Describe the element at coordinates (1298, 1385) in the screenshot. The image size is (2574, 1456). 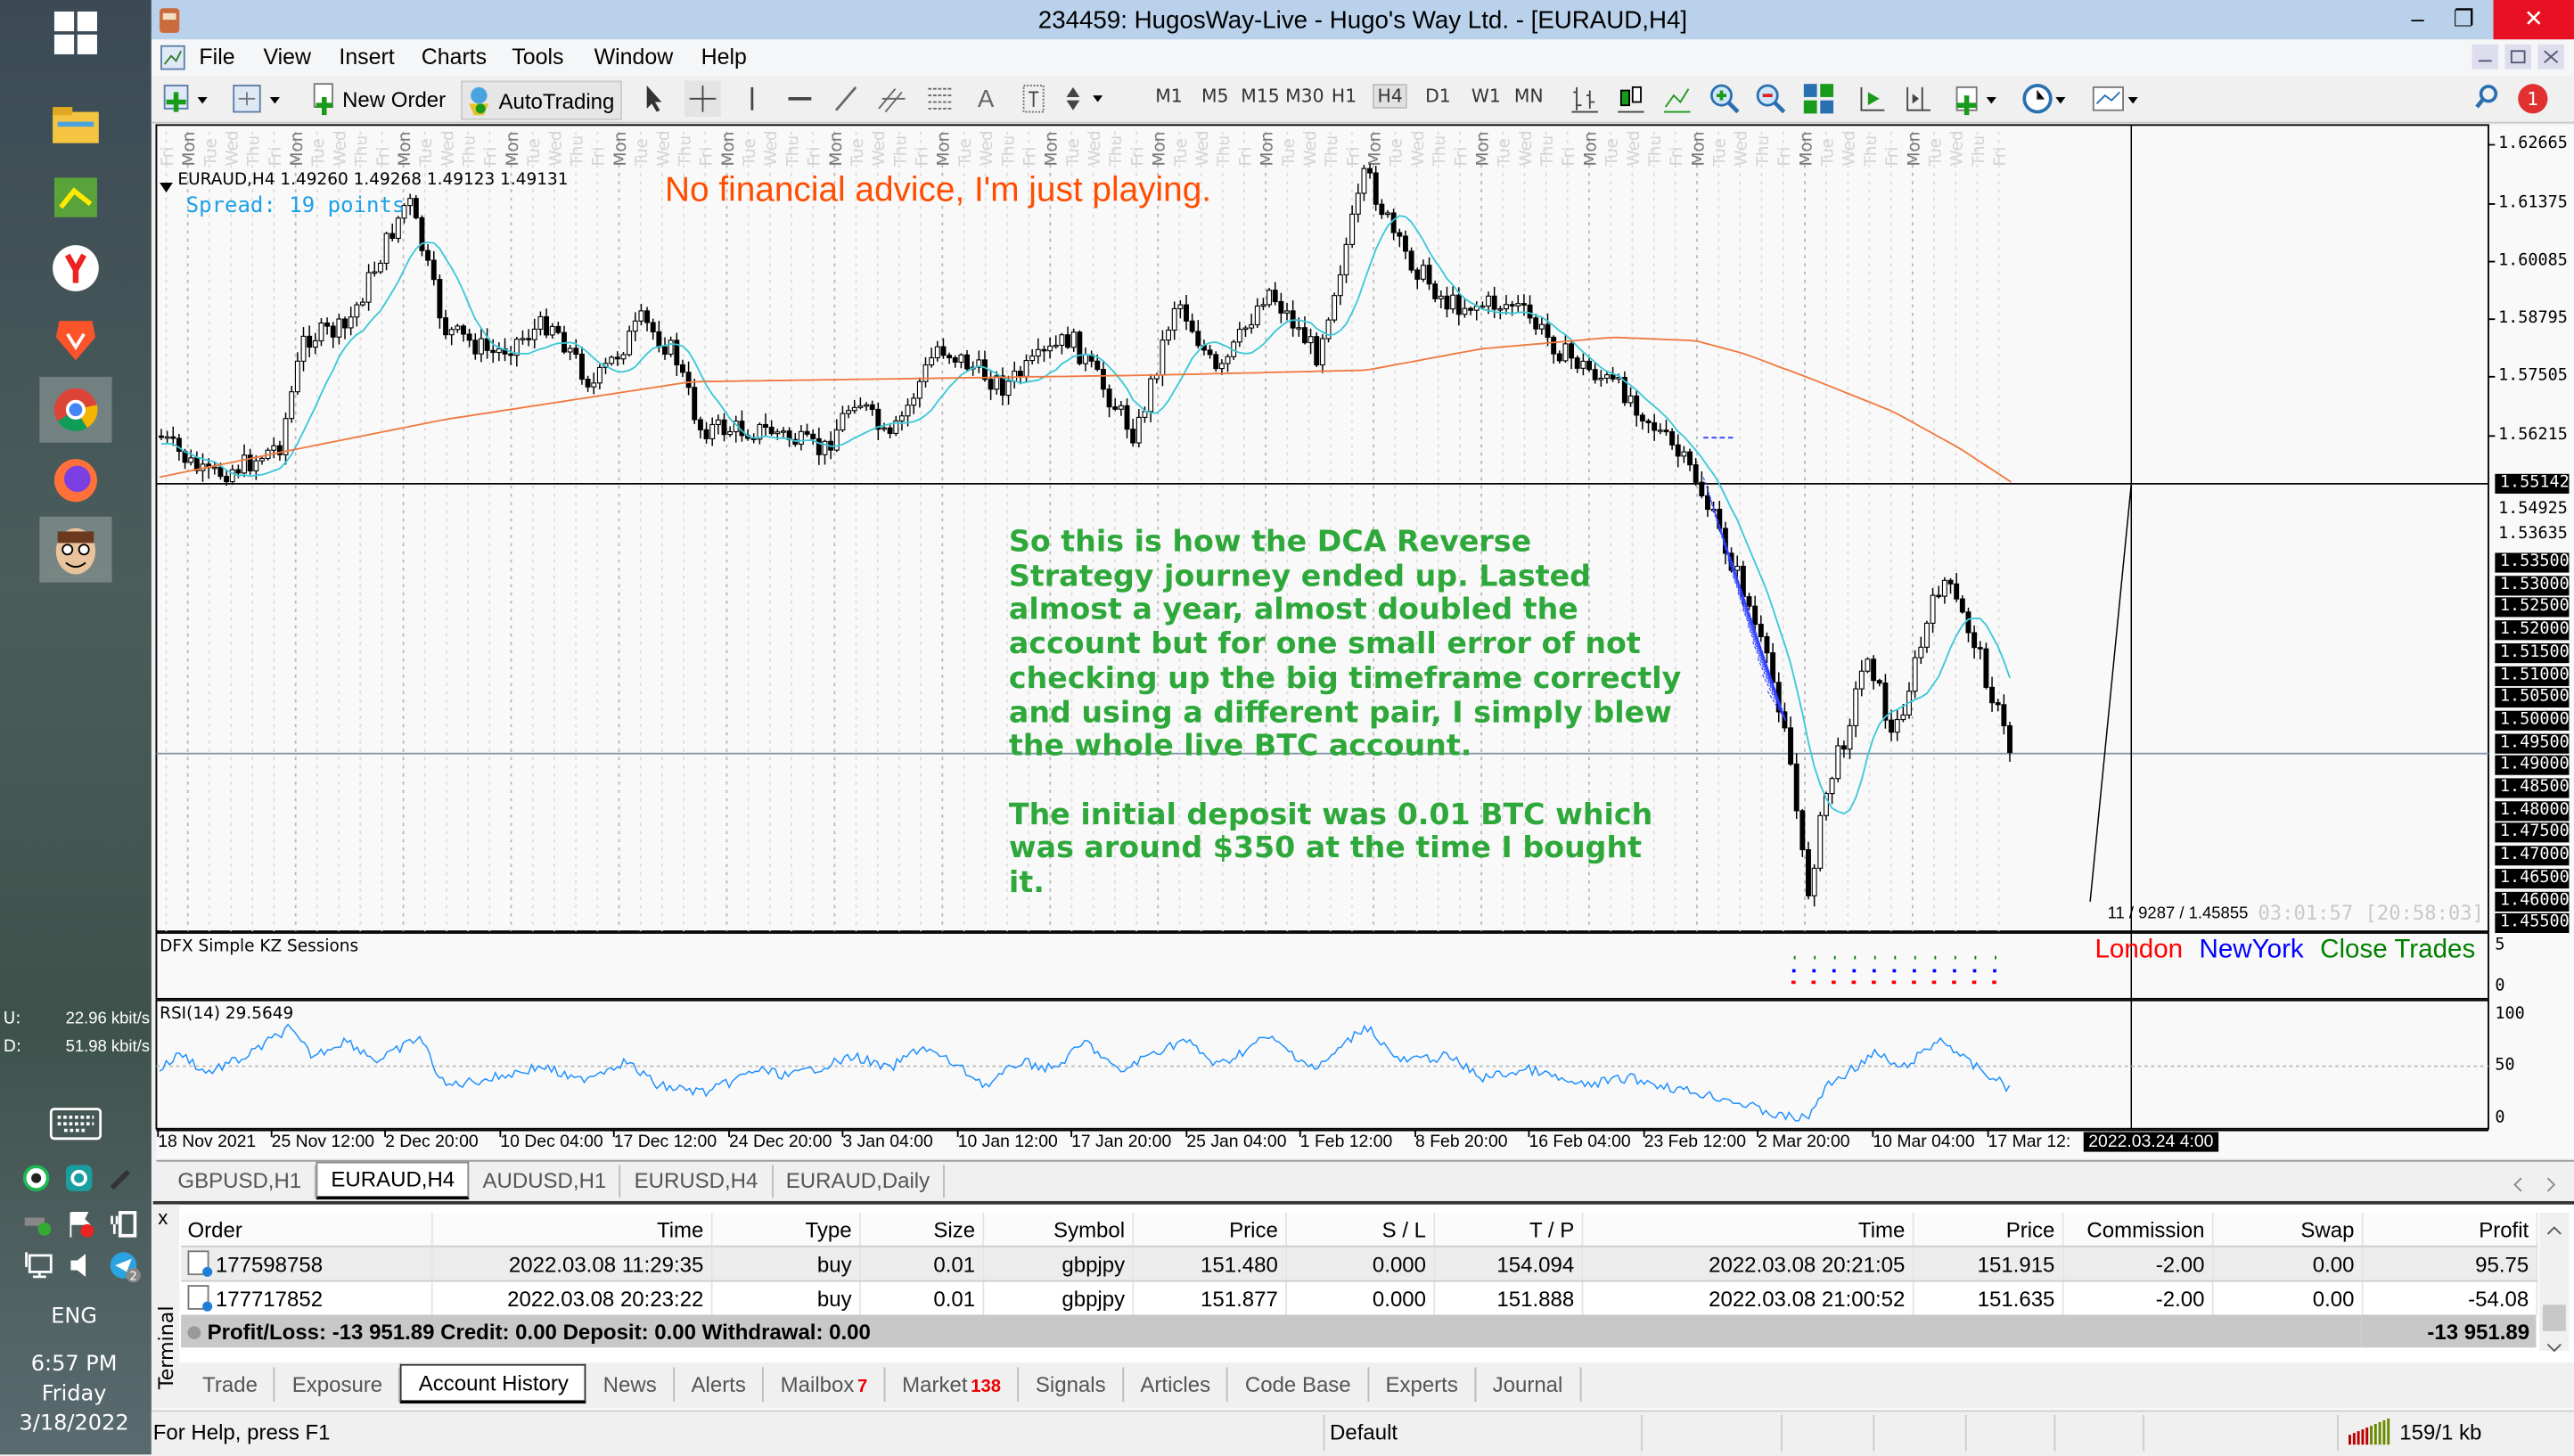
I see `tab-code-base: Code Base` at that location.